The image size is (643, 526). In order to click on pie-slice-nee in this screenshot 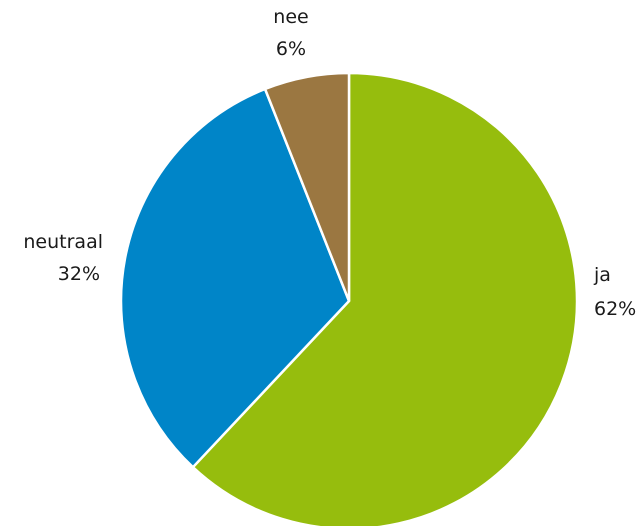, I will do `click(307, 187)`.